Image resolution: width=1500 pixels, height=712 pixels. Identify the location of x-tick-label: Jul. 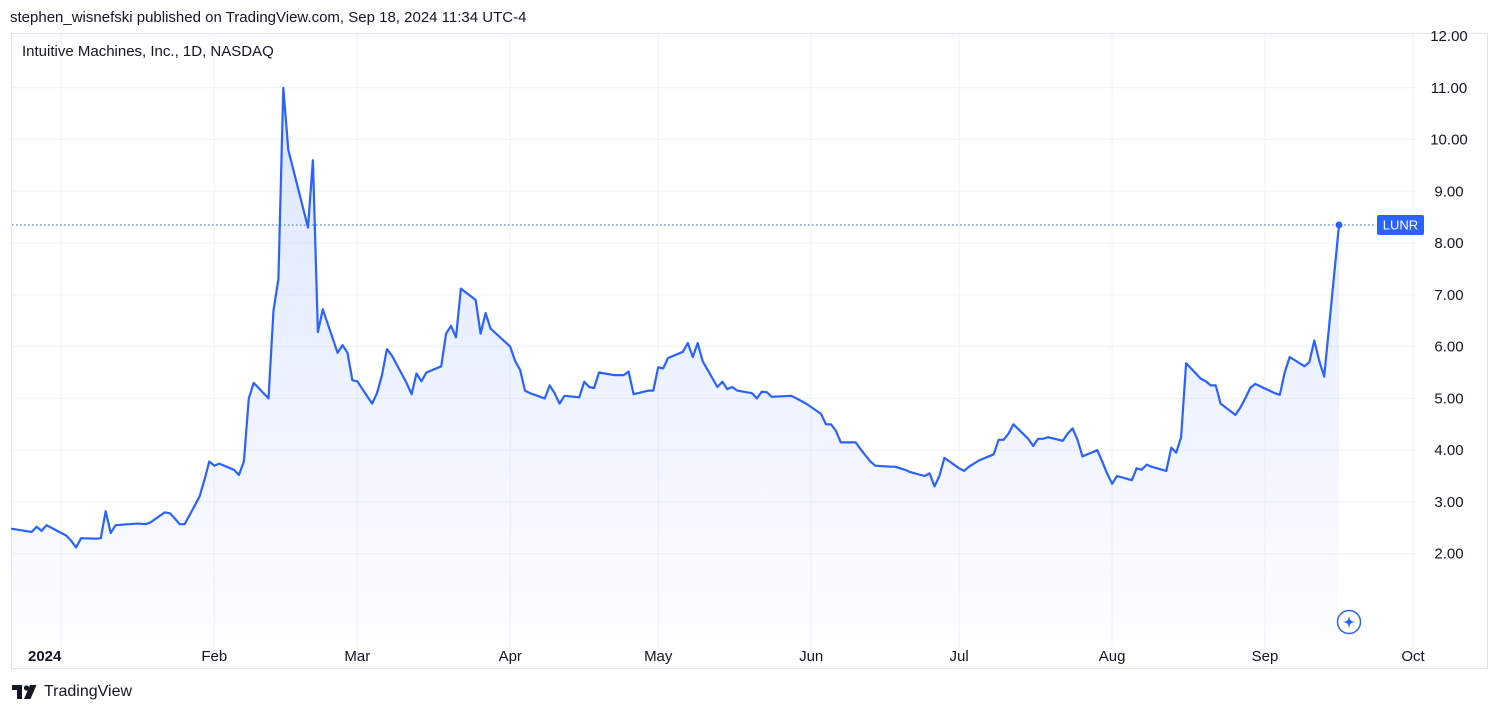
(959, 656).